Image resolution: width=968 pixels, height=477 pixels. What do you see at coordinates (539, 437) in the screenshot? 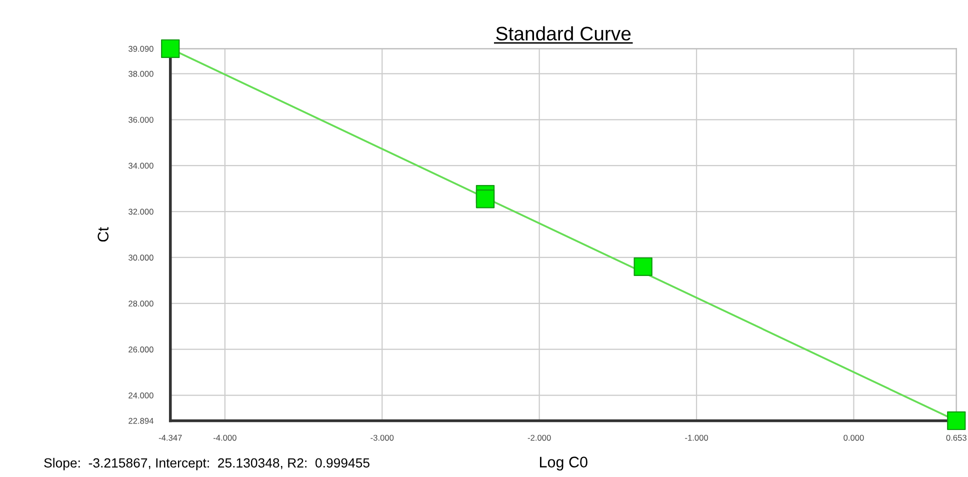
I see `x-tick-label: -2.000` at bounding box center [539, 437].